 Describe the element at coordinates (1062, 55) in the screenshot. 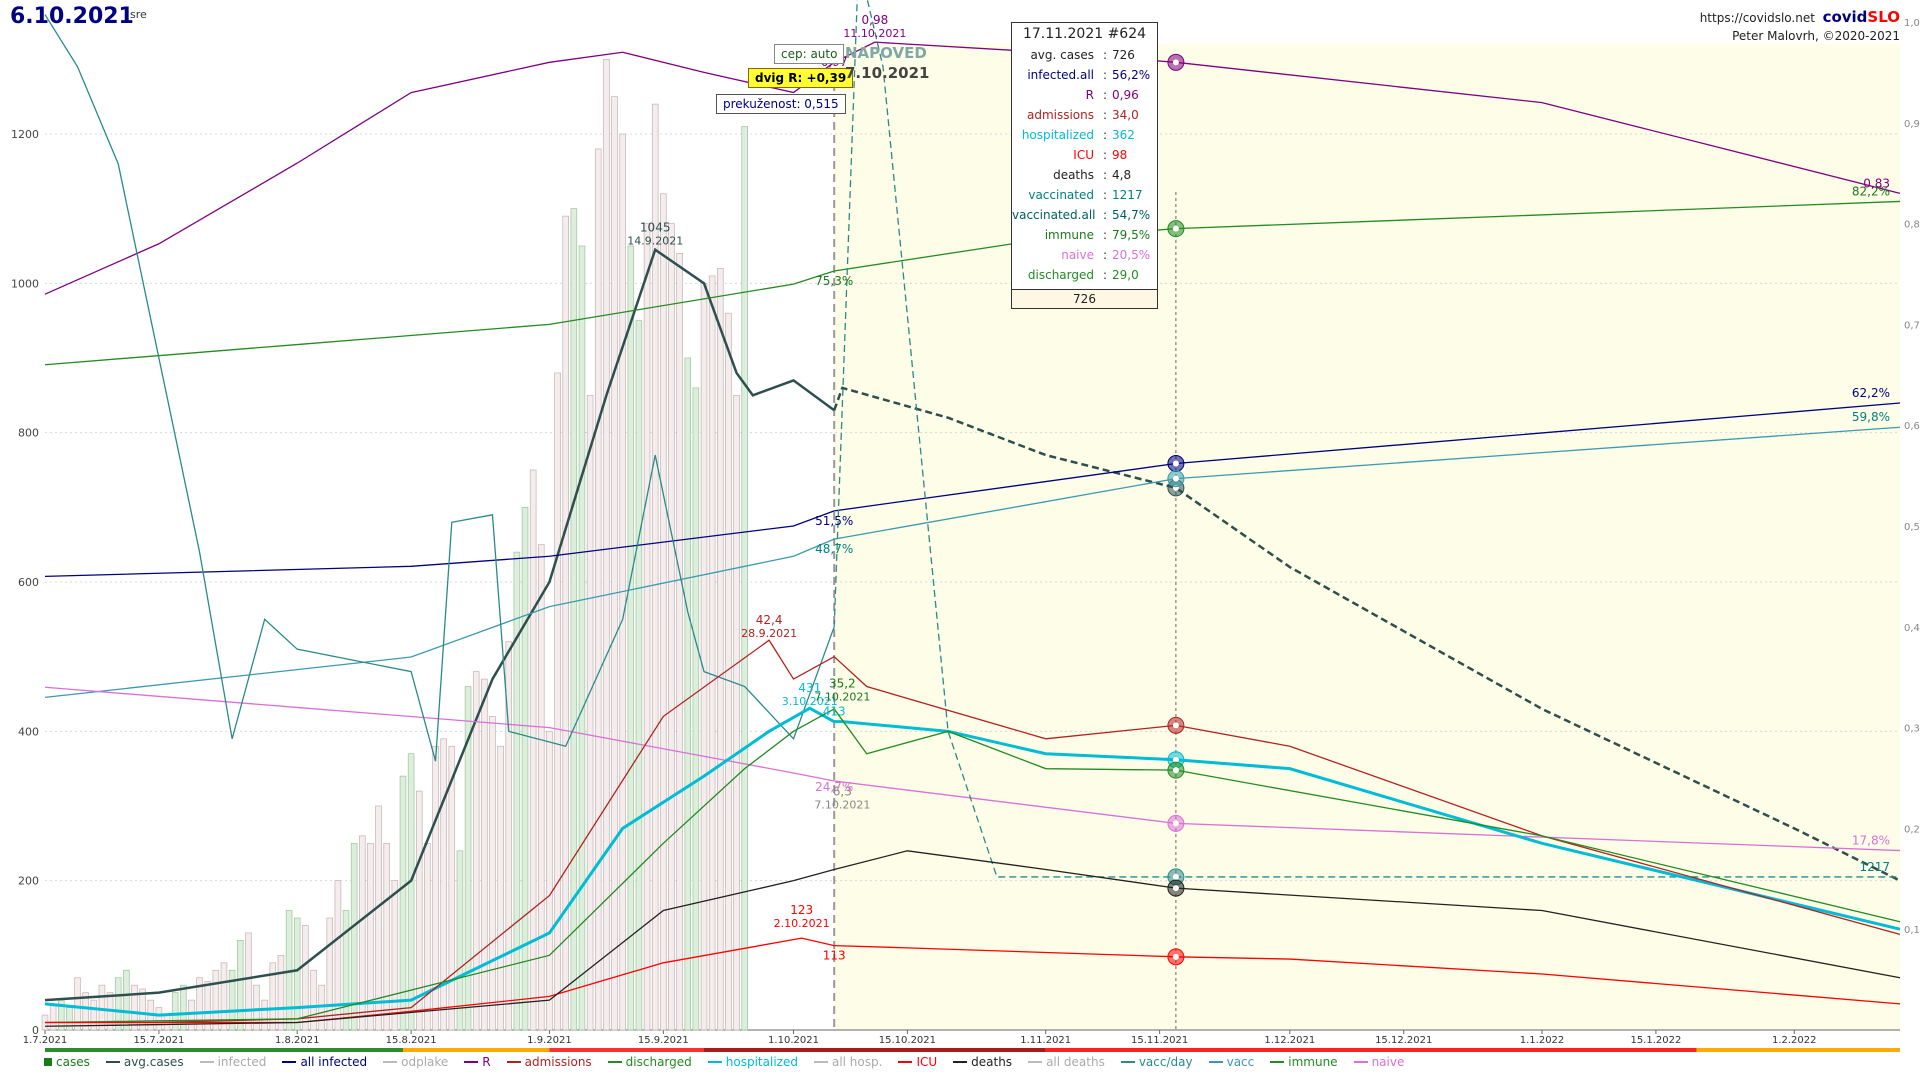

I see `info-row-key: avg. cases` at that location.